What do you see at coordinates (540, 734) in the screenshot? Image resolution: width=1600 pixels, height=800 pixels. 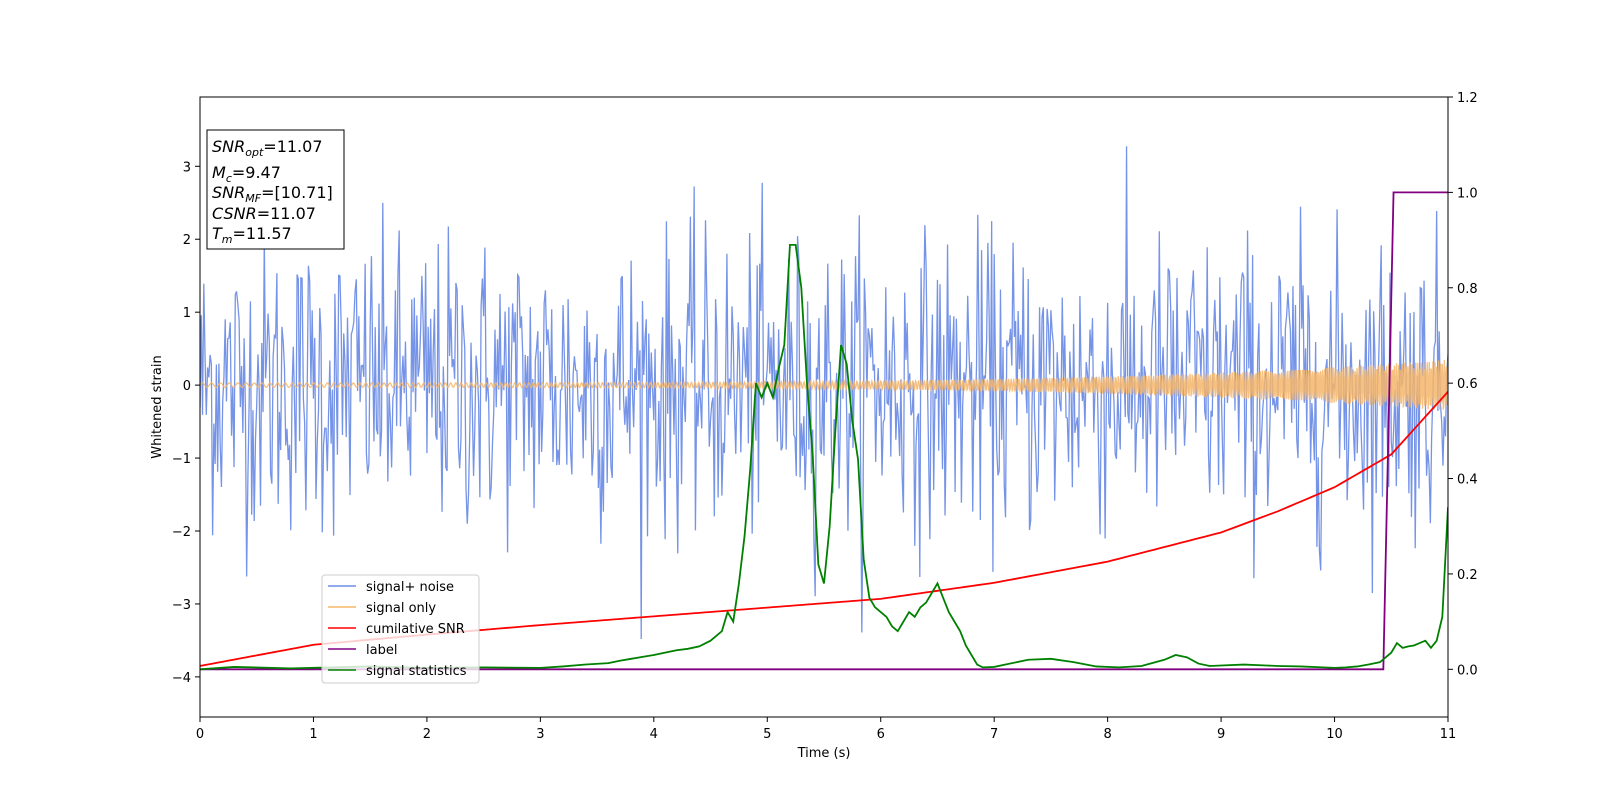 I see `x-tick-label: 3` at bounding box center [540, 734].